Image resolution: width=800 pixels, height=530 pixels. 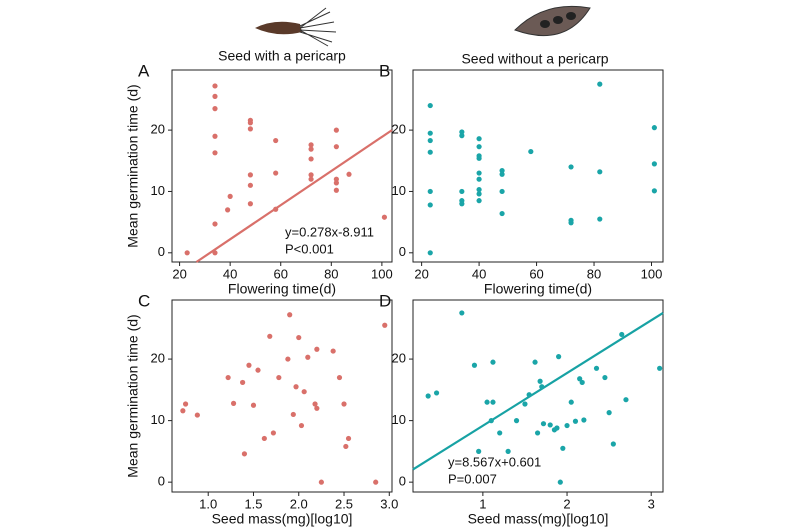 What do you see at coordinates (296, 27) in the screenshot?
I see `pericarp-seed-icon` at bounding box center [296, 27].